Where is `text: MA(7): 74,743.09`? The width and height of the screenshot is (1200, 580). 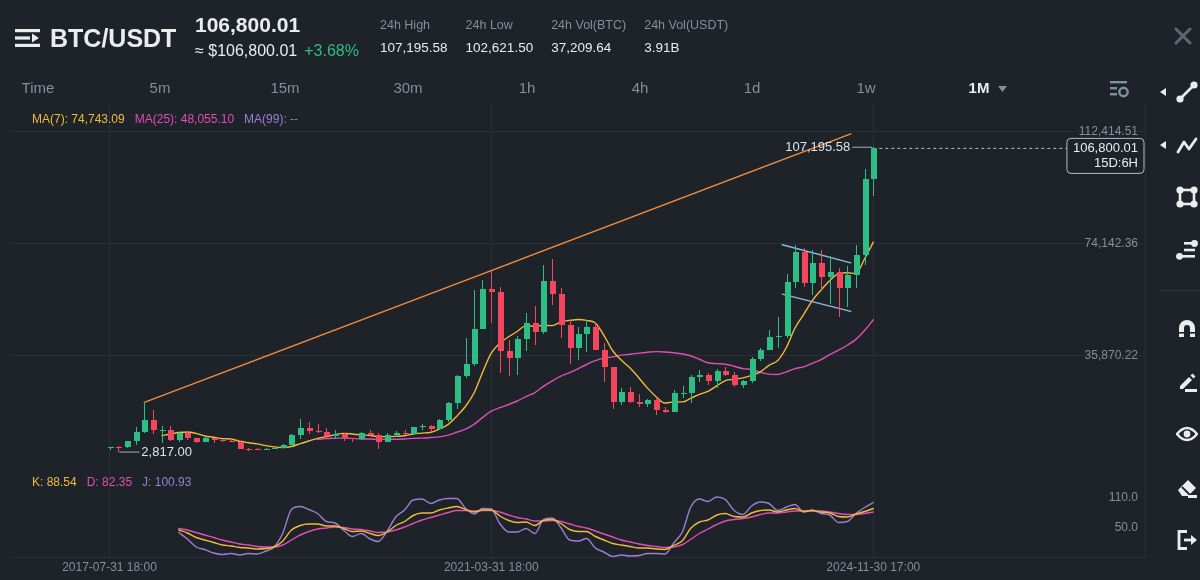 text: MA(7): 74,743.09 is located at coordinates (79, 119).